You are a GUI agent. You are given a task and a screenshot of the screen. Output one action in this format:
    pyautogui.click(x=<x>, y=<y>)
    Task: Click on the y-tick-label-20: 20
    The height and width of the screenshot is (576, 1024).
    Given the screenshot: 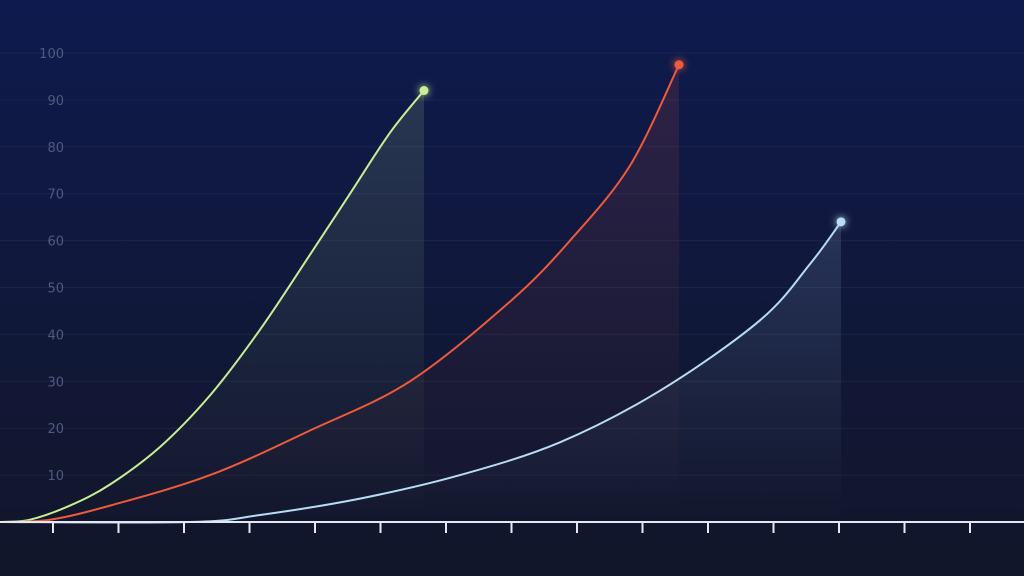 What is the action you would take?
    pyautogui.click(x=55, y=429)
    